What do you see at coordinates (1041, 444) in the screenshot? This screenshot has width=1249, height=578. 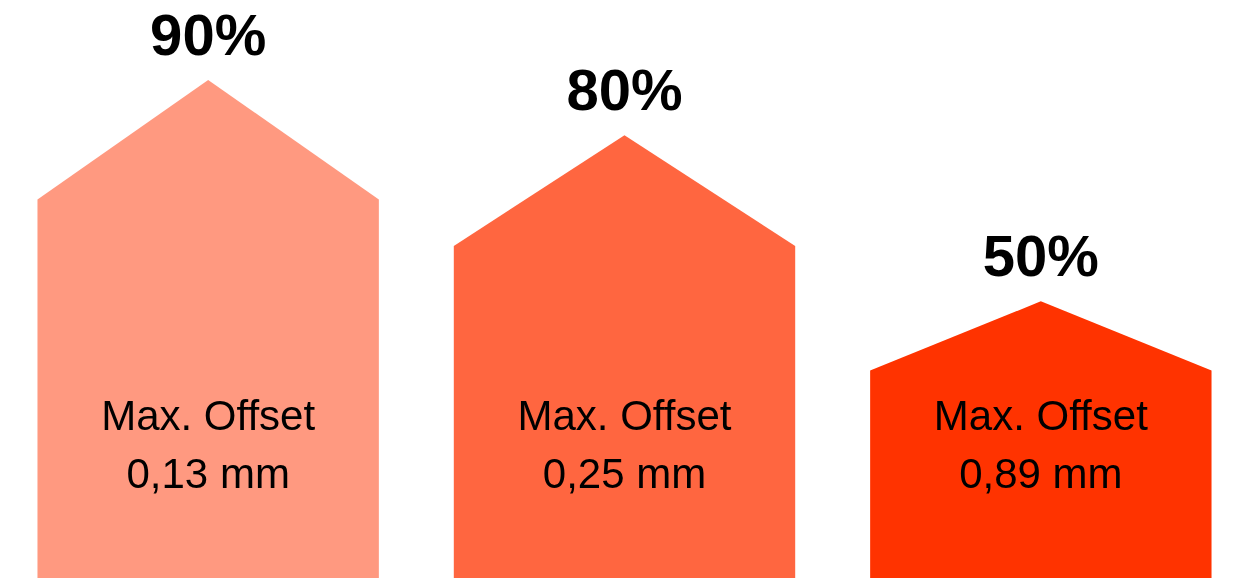 I see `x-tick-label: Max. Offset 0,89 mm` at bounding box center [1041, 444].